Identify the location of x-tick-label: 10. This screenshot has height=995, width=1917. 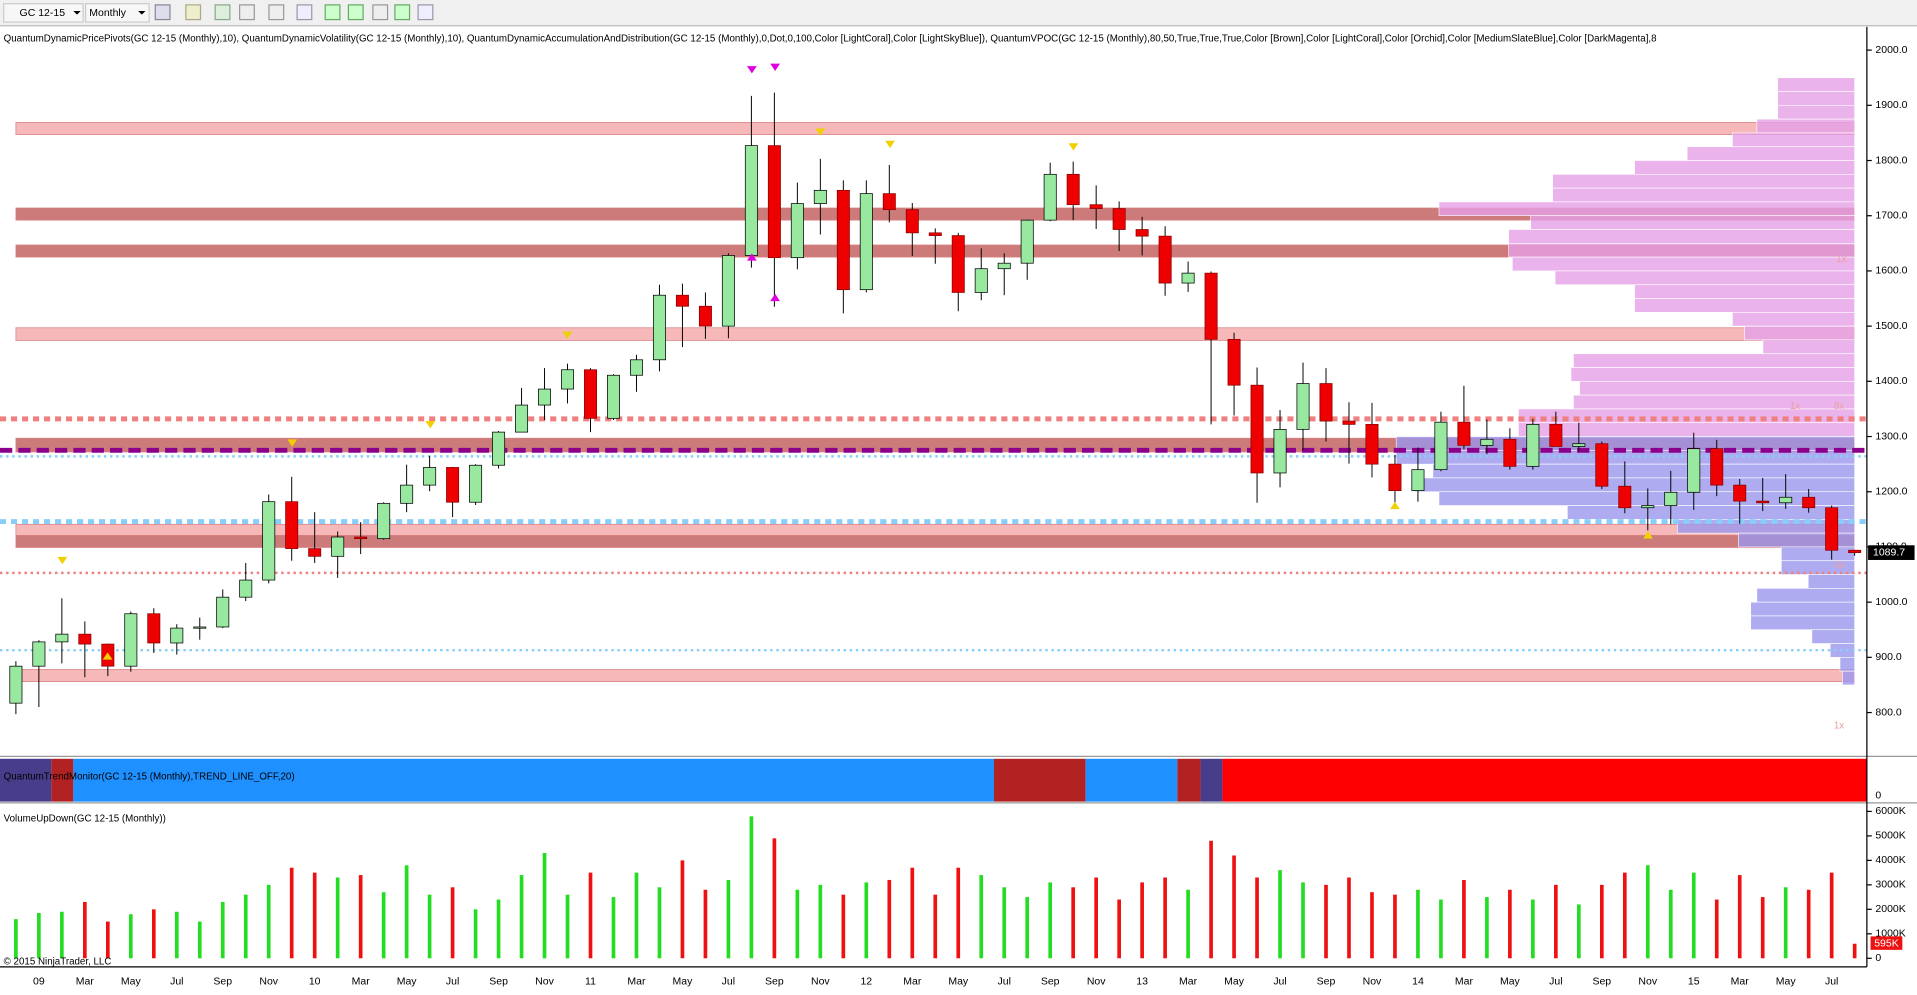
(315, 981).